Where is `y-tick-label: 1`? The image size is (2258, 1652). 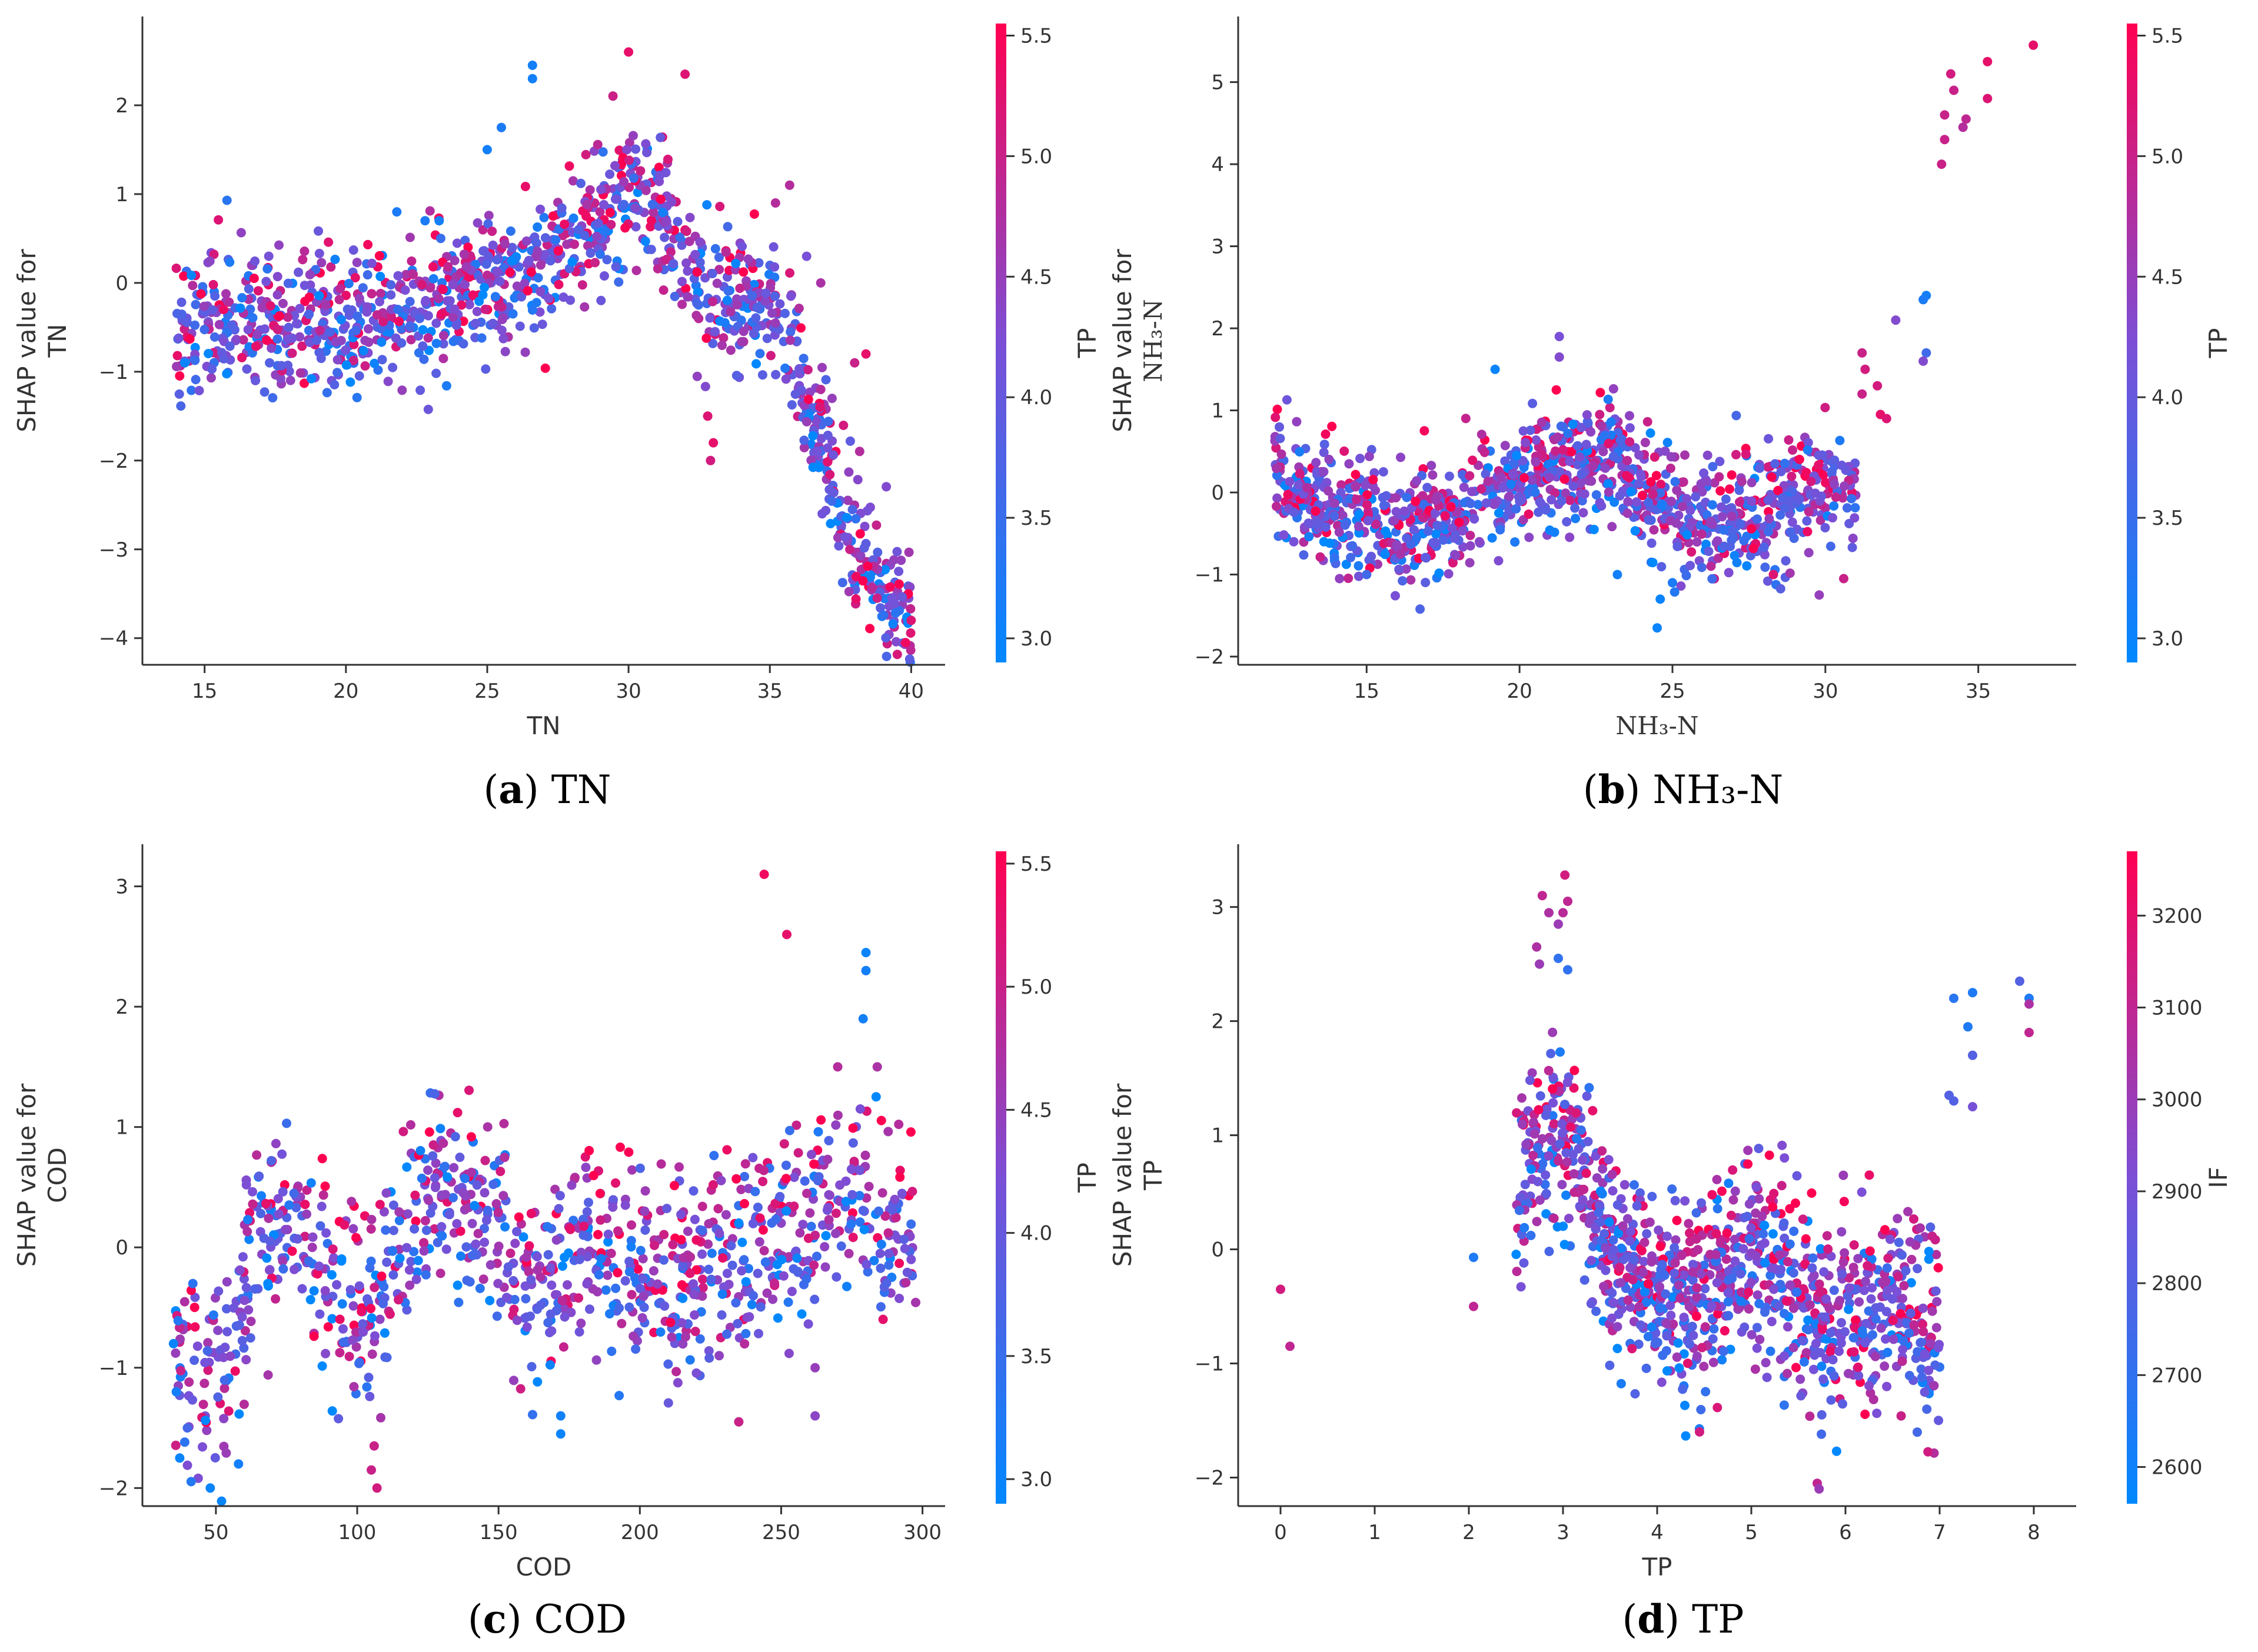
y-tick-label: 1 is located at coordinates (1218, 411).